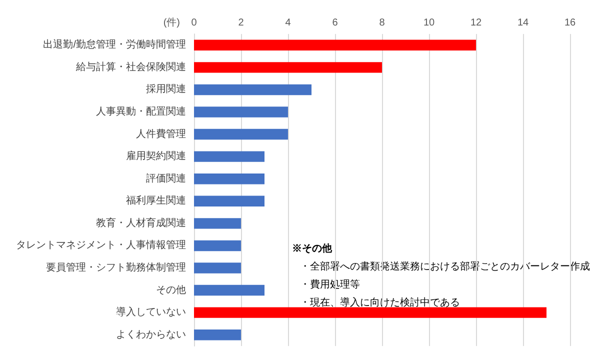  Describe the element at coordinates (114, 44) in the screenshot. I see `y-tick-label: 出退勤/勤怠管理・労働時間管理` at that location.